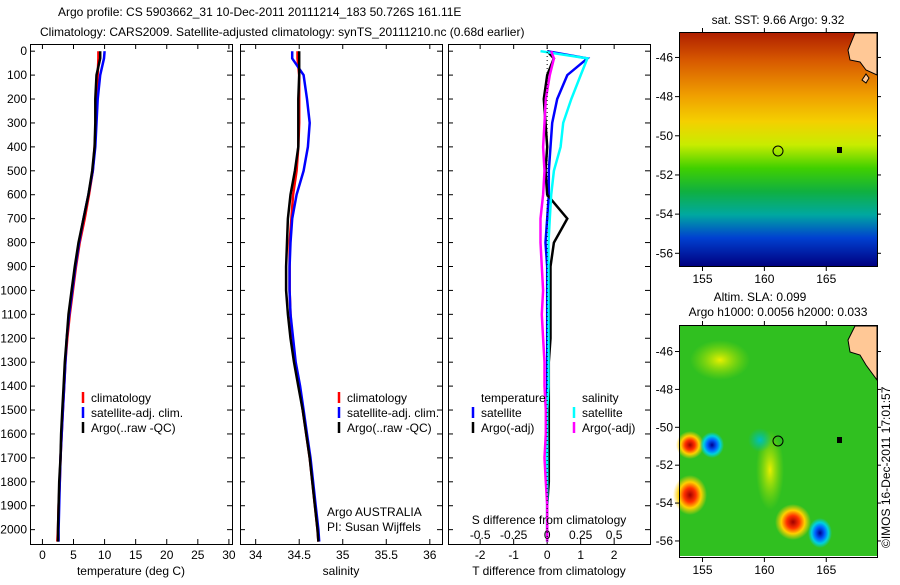 Image resolution: width=900 pixels, height=585 pixels. I want to click on series-line-s-argo-adj-, so click(547, 296).